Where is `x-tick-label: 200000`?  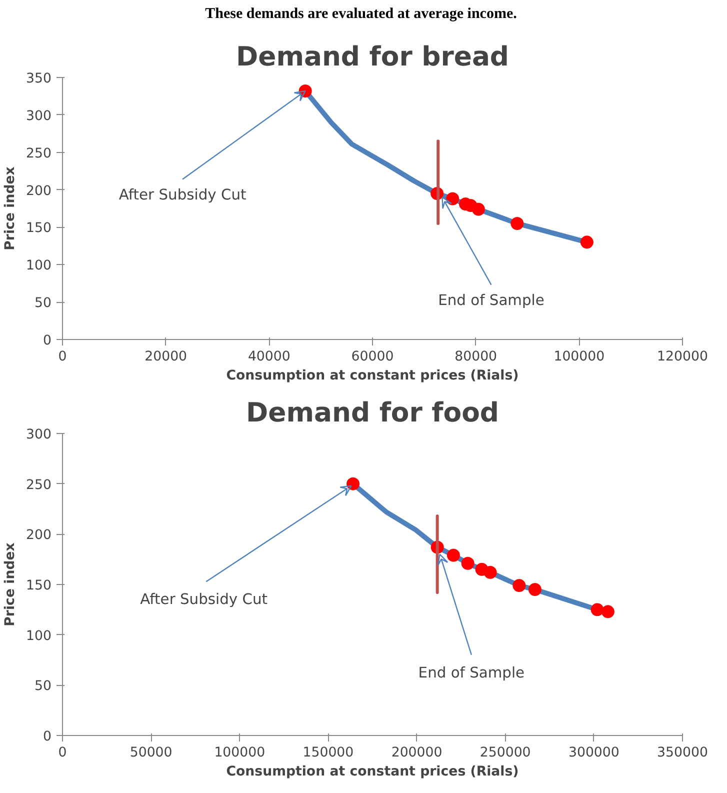
x-tick-label: 200000 is located at coordinates (416, 753).